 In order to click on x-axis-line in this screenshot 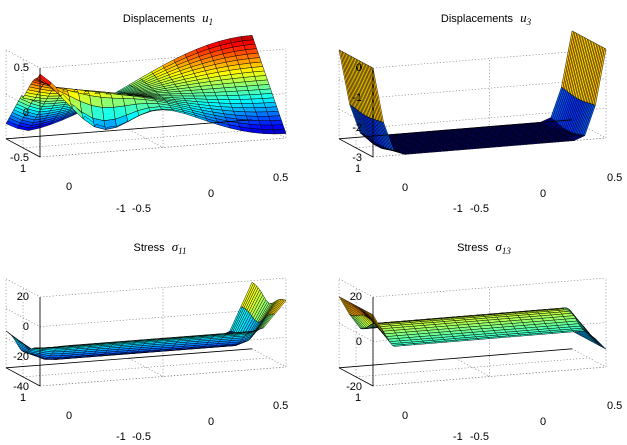, I will do `click(456, 358)`.